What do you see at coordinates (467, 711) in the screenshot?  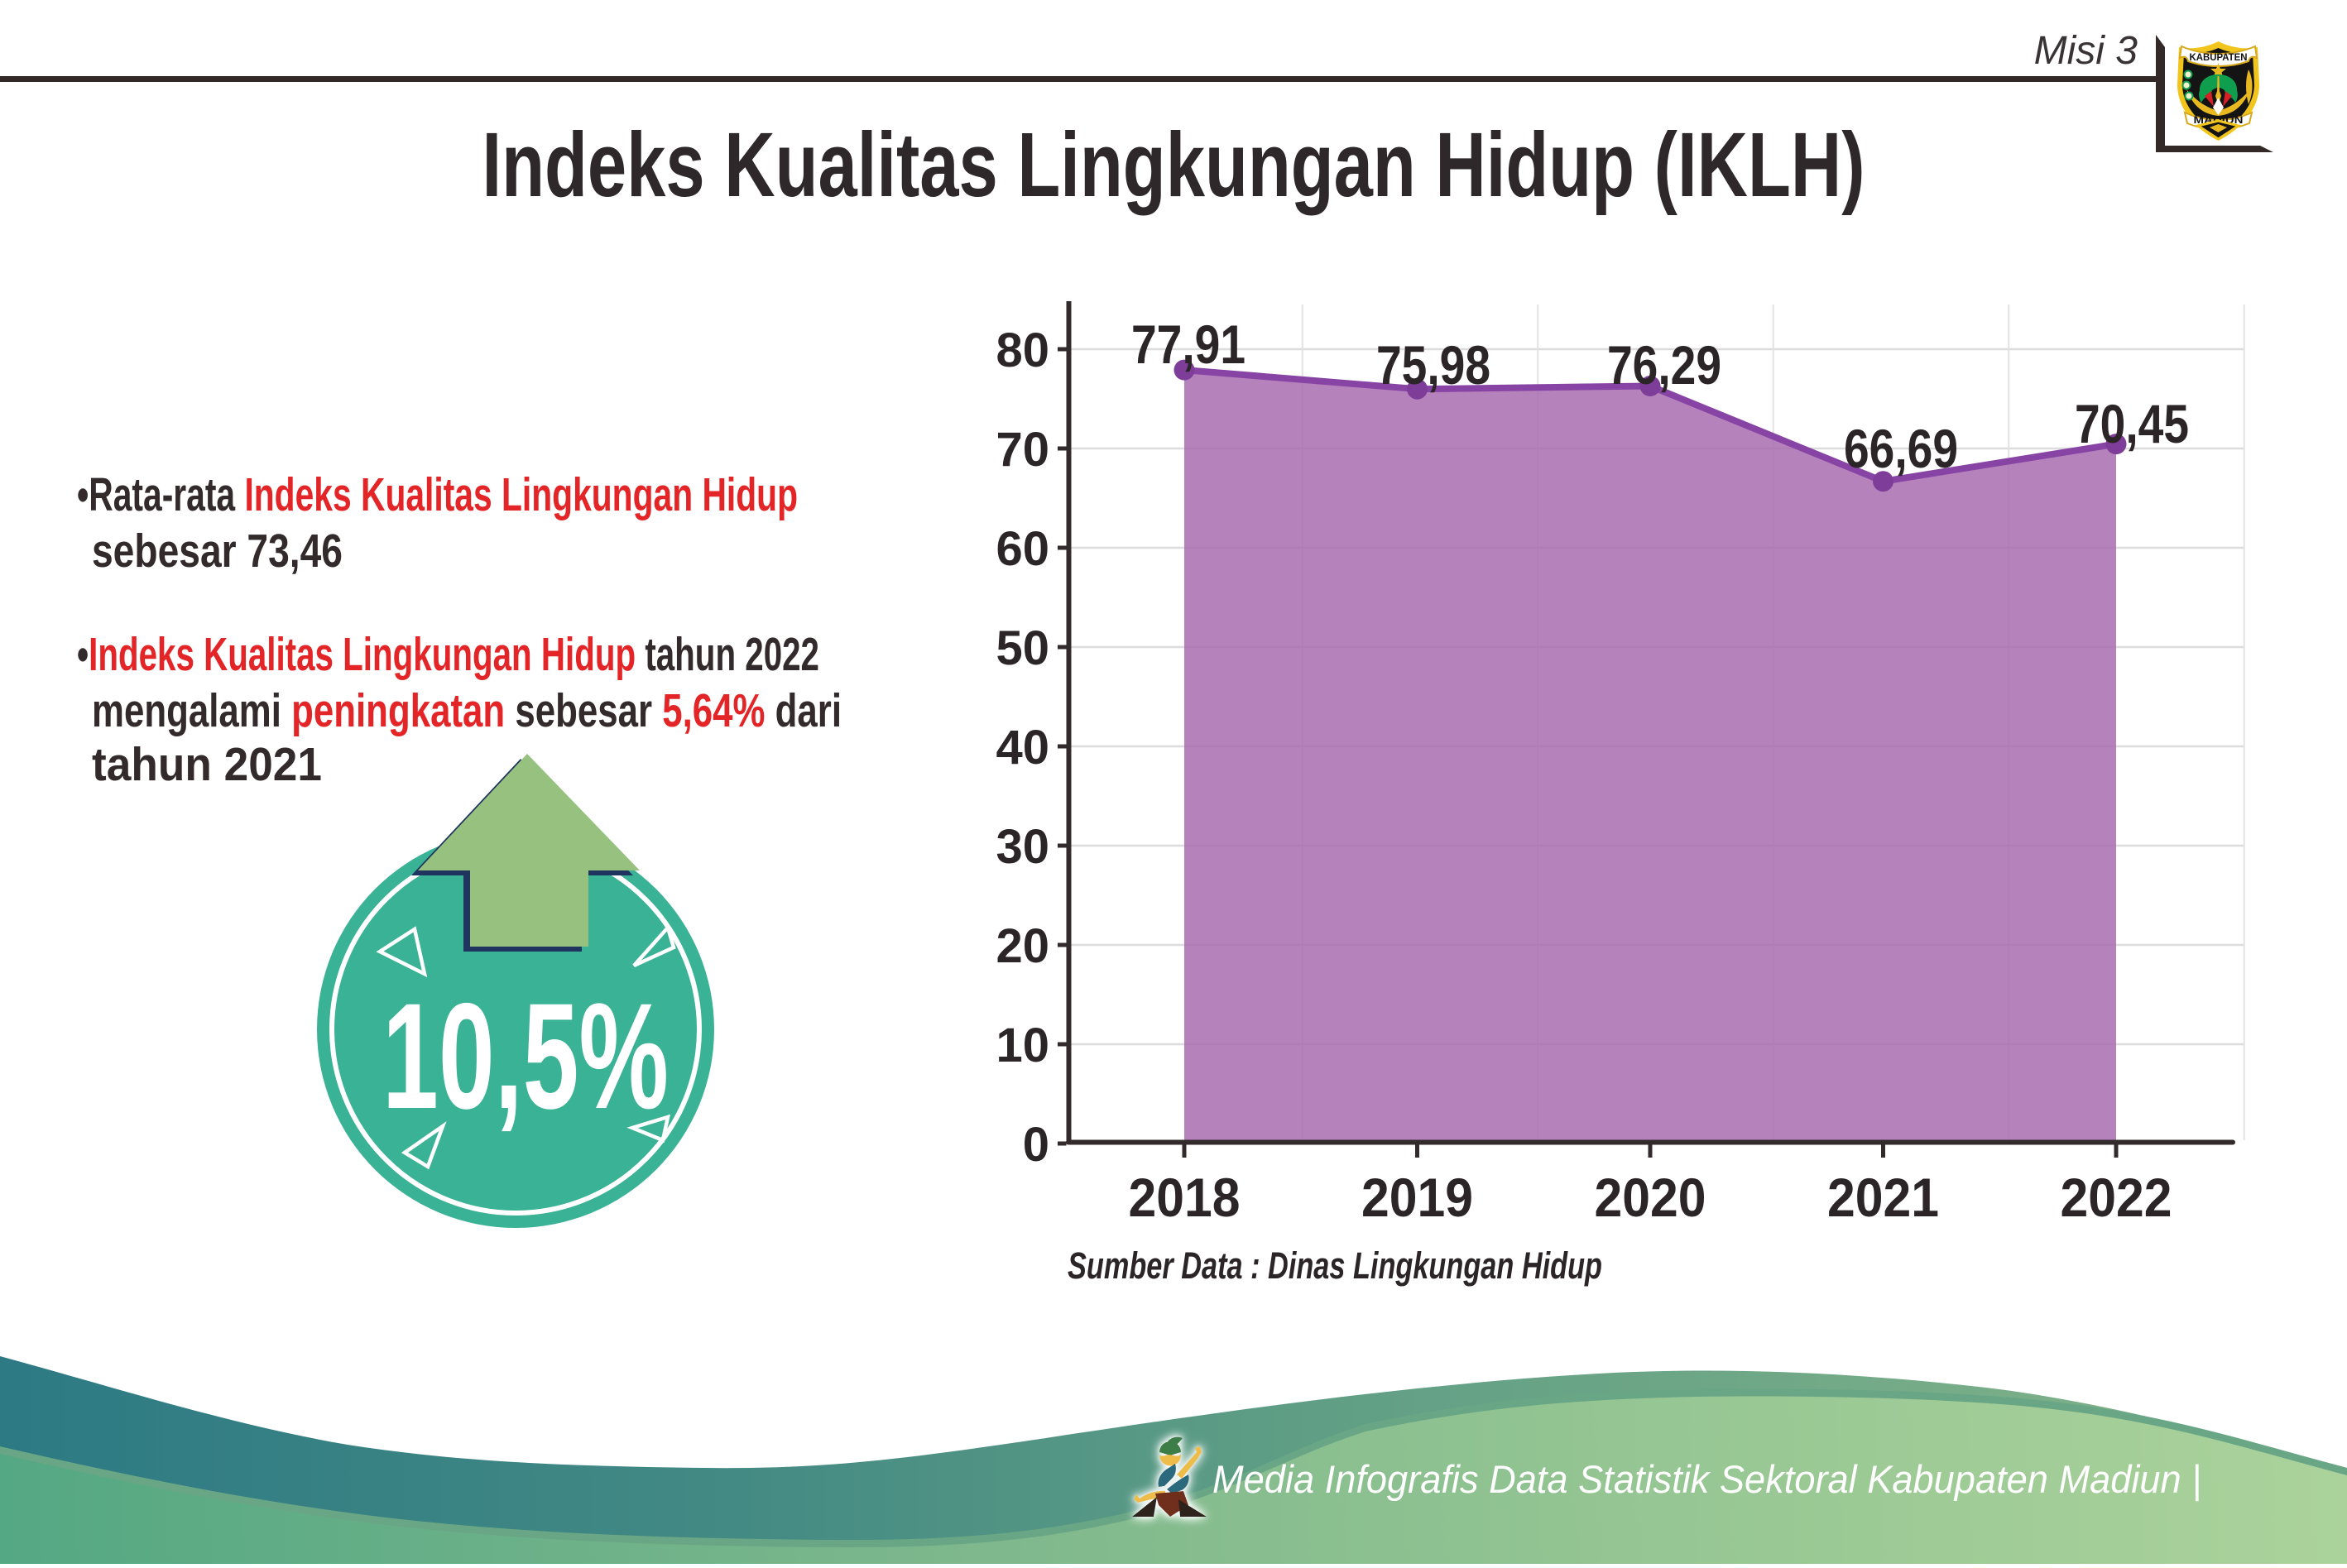 I see `svg-text:mengalami peningkatan sebesar: mengalami peningkatan sebesar 5,64% dari` at bounding box center [467, 711].